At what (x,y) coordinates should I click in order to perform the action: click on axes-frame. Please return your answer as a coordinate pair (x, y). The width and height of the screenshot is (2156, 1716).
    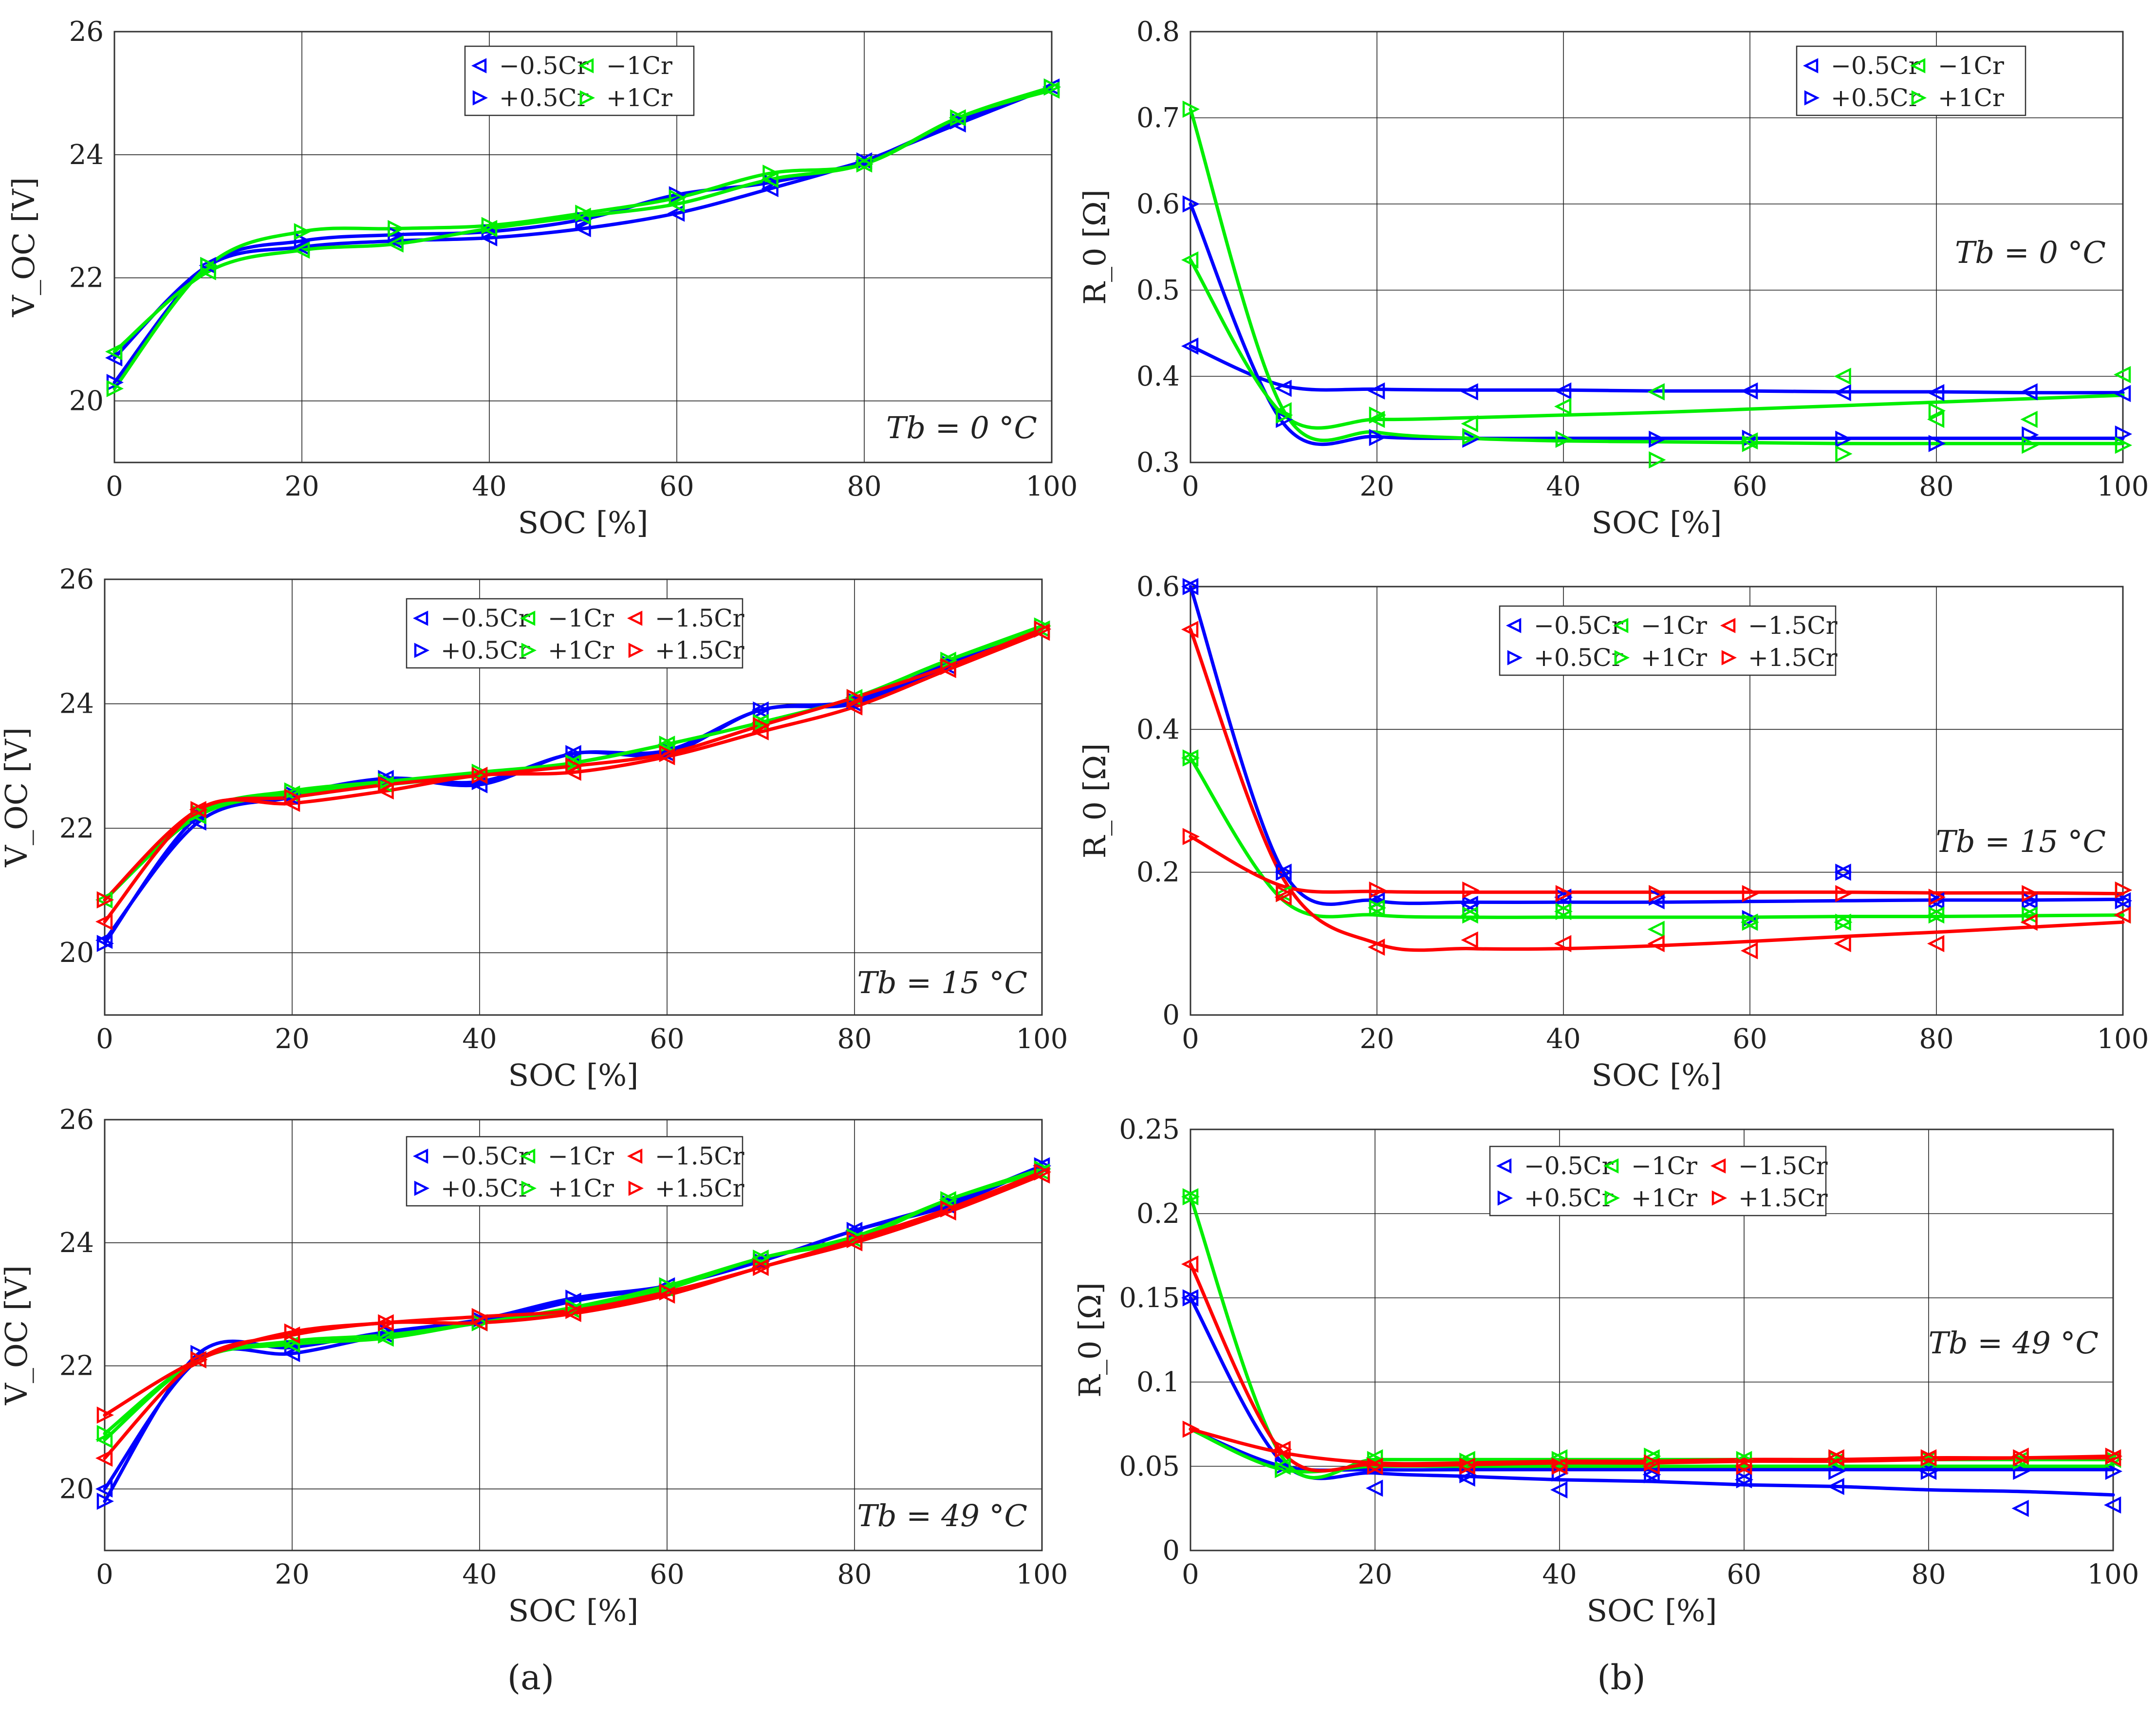
    Looking at the image, I should click on (573, 1335).